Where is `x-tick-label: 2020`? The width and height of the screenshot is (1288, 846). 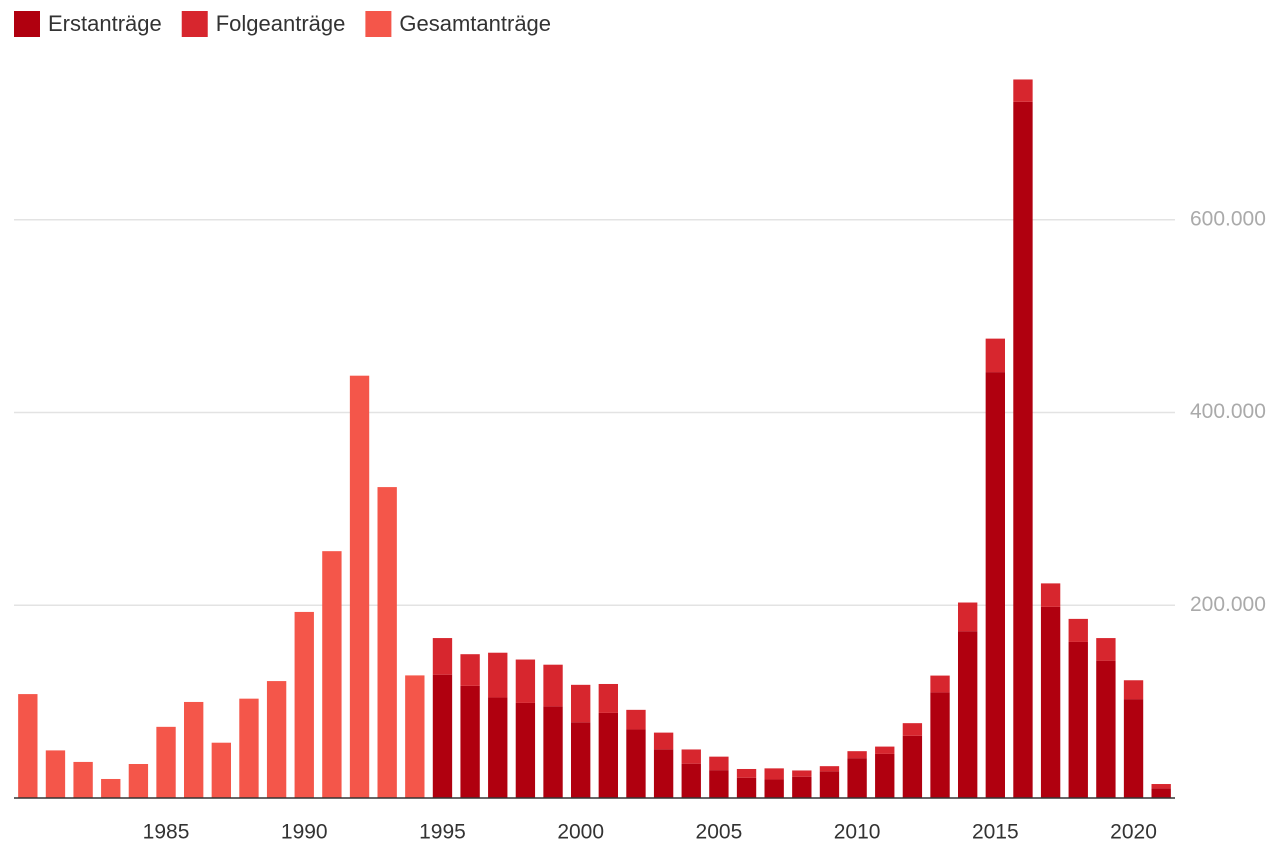
x-tick-label: 2020 is located at coordinates (1133, 832).